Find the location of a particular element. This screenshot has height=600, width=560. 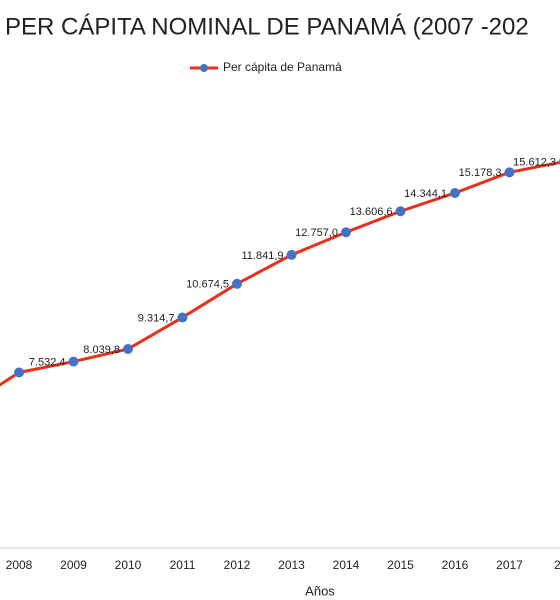

x-tick-label: 2014 is located at coordinates (346, 565).